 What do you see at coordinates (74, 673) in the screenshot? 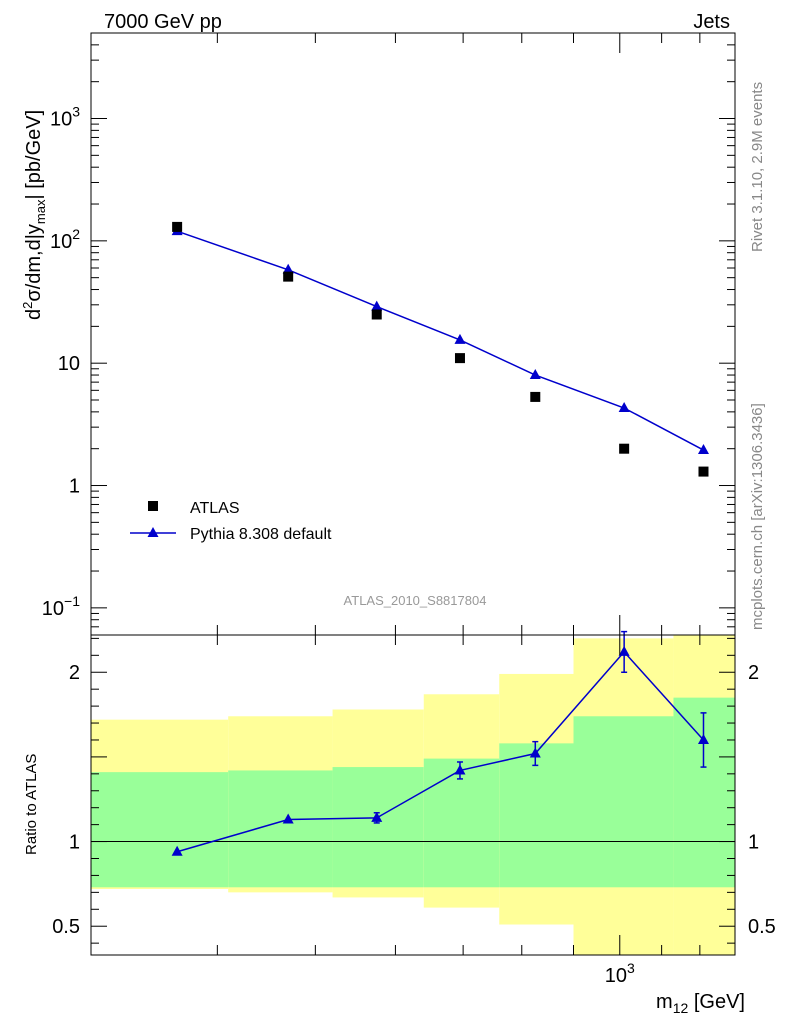
I see `ratio-tick-label: 2` at bounding box center [74, 673].